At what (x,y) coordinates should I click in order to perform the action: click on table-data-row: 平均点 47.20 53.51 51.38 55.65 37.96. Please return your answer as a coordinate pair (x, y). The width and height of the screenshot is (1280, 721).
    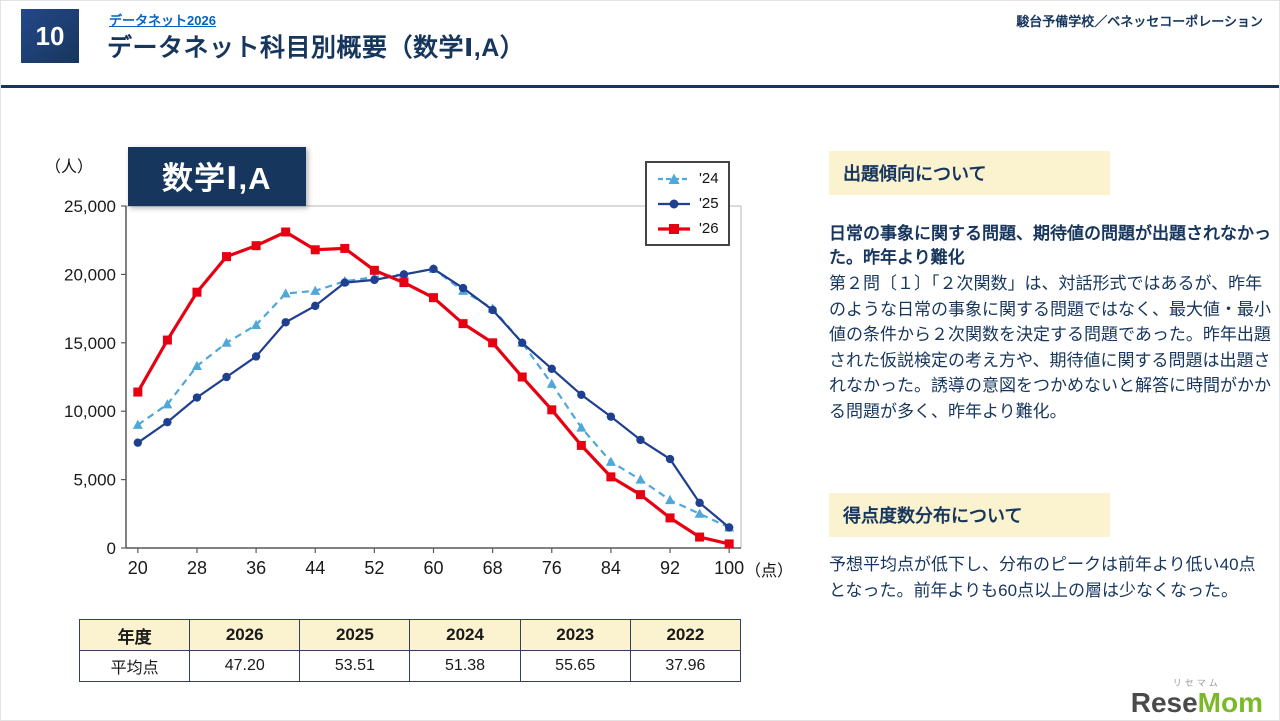
    Looking at the image, I should click on (410, 666).